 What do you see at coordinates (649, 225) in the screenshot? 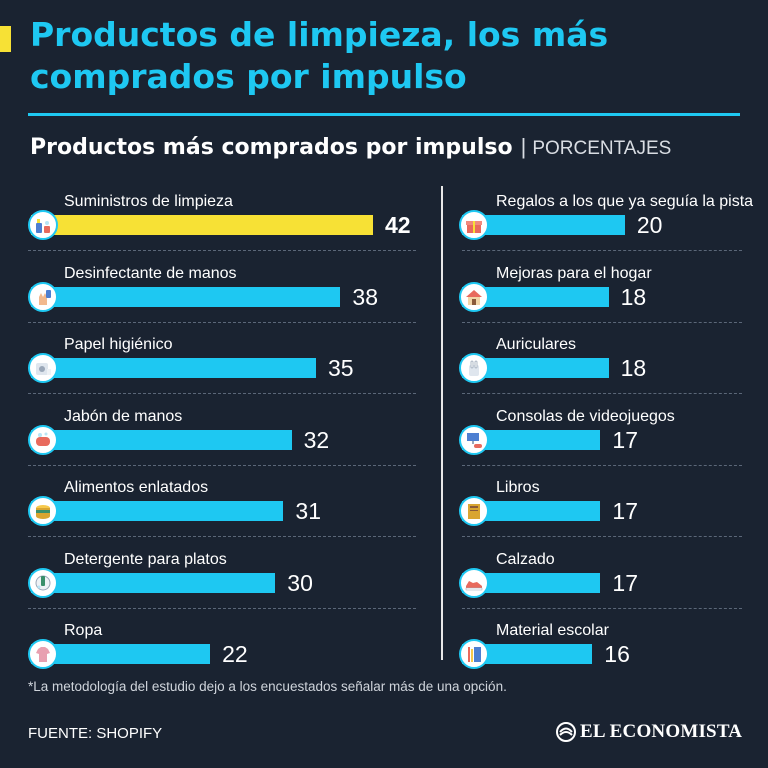
I see `value-label: 20` at bounding box center [649, 225].